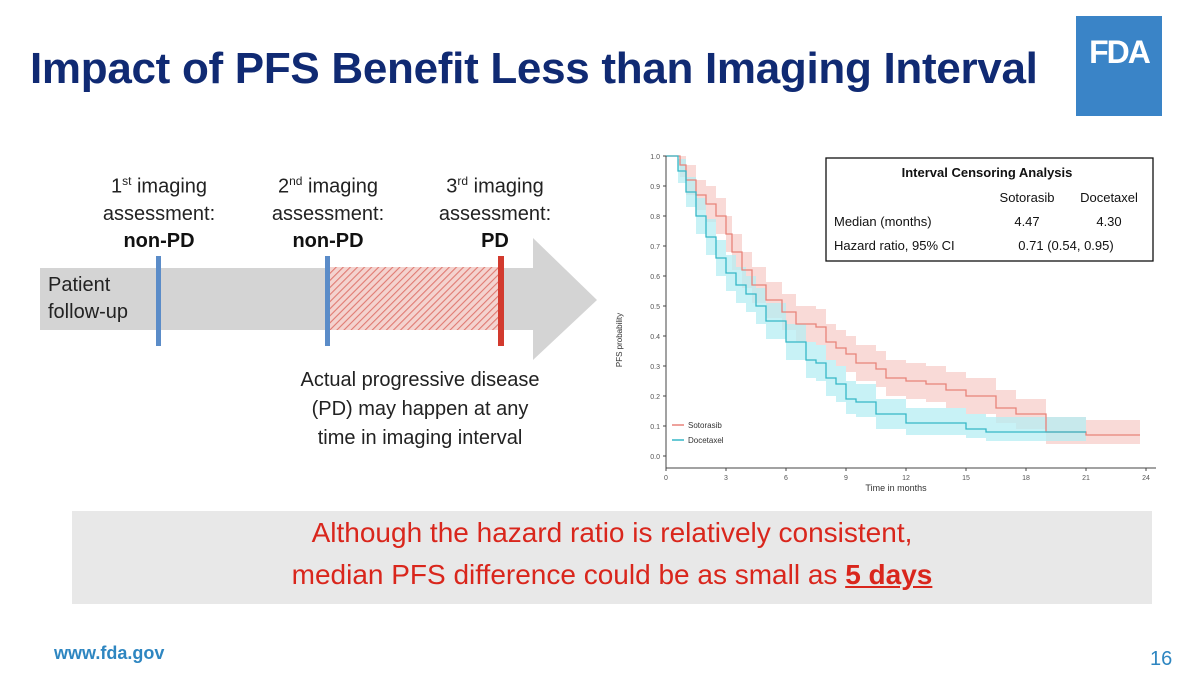  Describe the element at coordinates (655, 157) in the screenshot. I see `y-tick-label: 1.0` at that location.